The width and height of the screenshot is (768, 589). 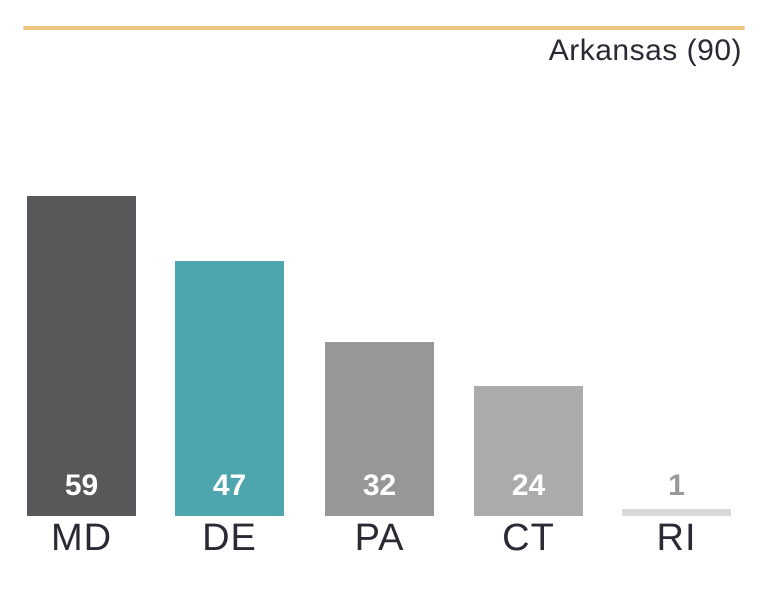 What do you see at coordinates (528, 485) in the screenshot?
I see `value-label-ct: 24` at bounding box center [528, 485].